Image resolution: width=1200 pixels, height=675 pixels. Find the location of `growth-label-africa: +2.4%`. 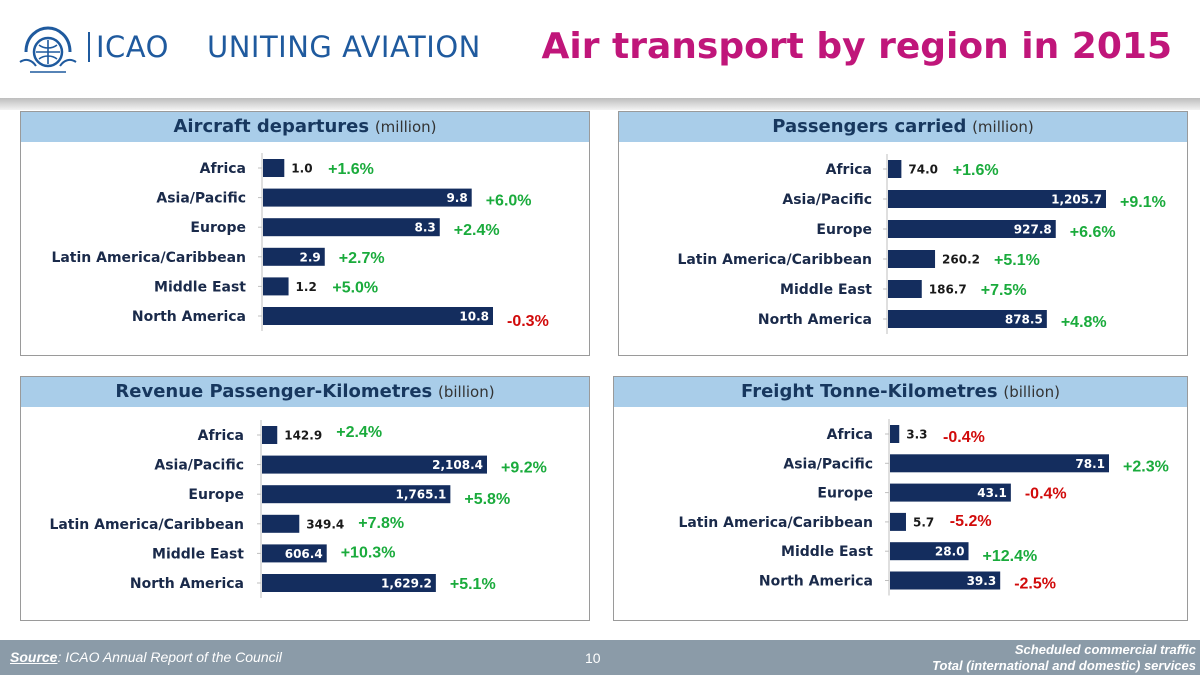

growth-label-africa: +2.4% is located at coordinates (359, 432).